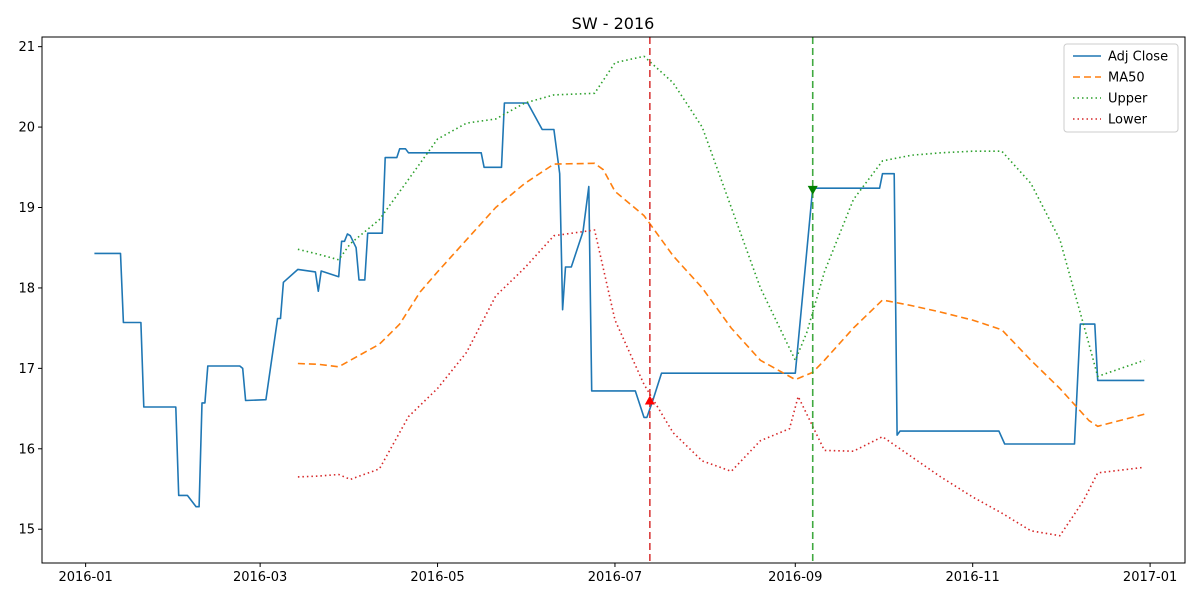  I want to click on x-tick-label: 2016-11, so click(973, 577).